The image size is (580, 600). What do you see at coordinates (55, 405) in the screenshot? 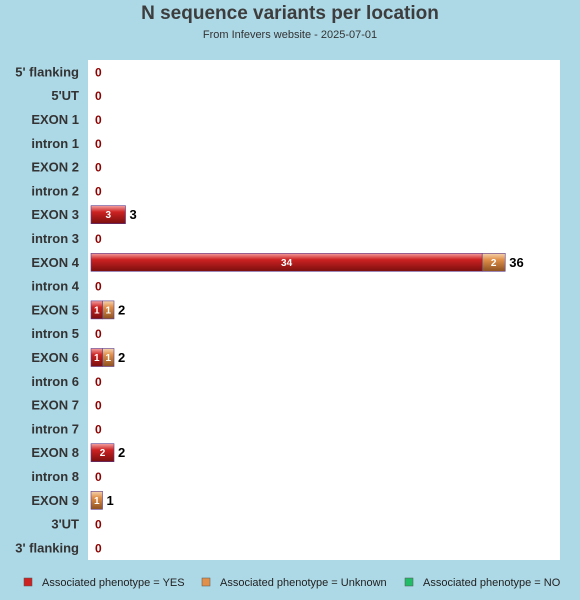
I see `category-label: EXON 7` at bounding box center [55, 405].